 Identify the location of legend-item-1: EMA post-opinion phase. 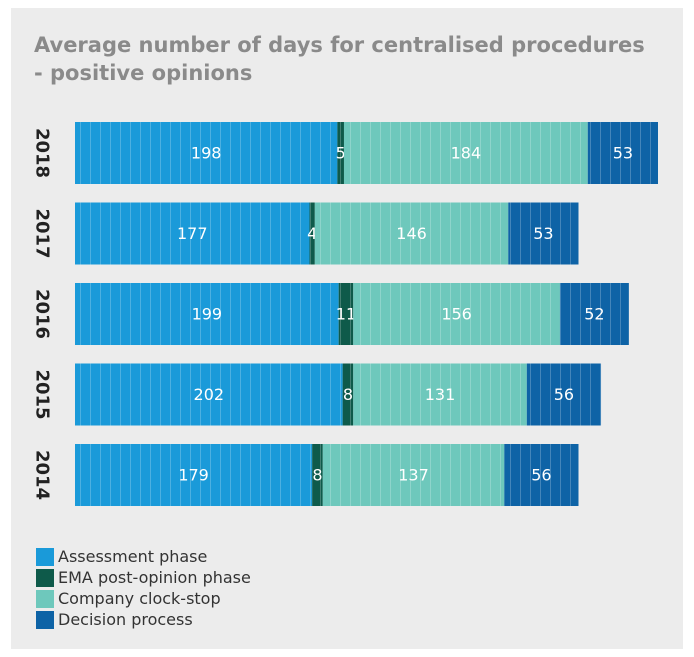
(143, 577).